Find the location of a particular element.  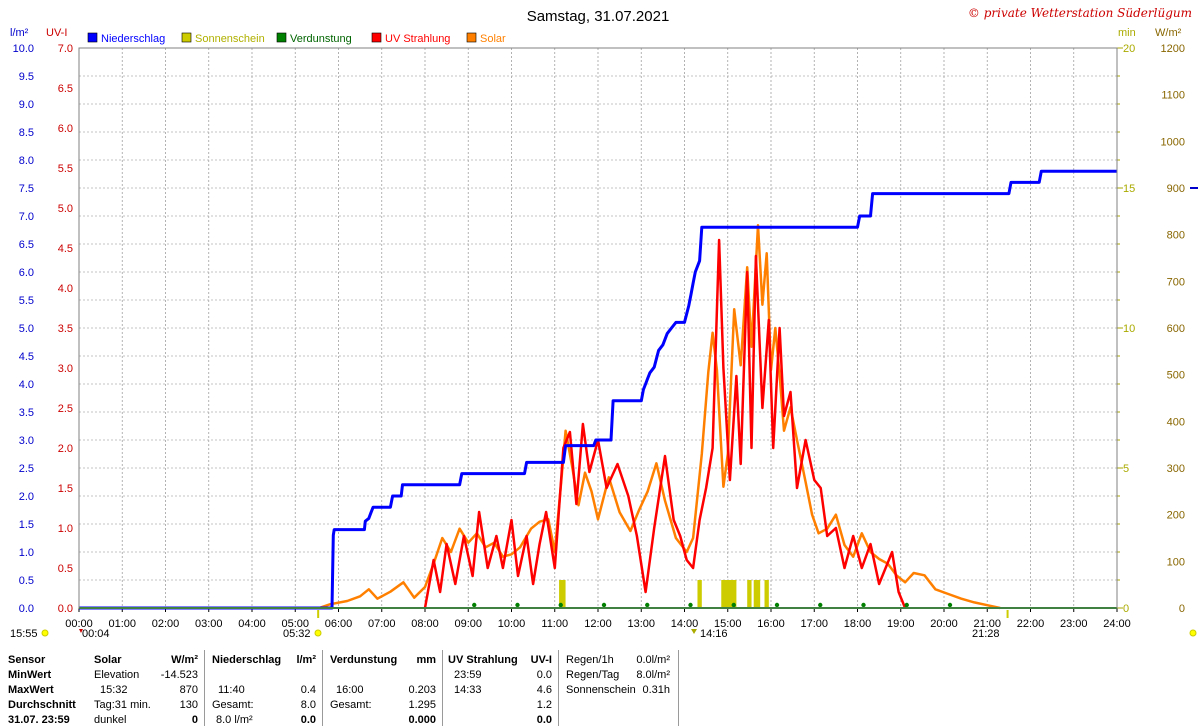

x-tick-label: 04:00 is located at coordinates (252, 624).